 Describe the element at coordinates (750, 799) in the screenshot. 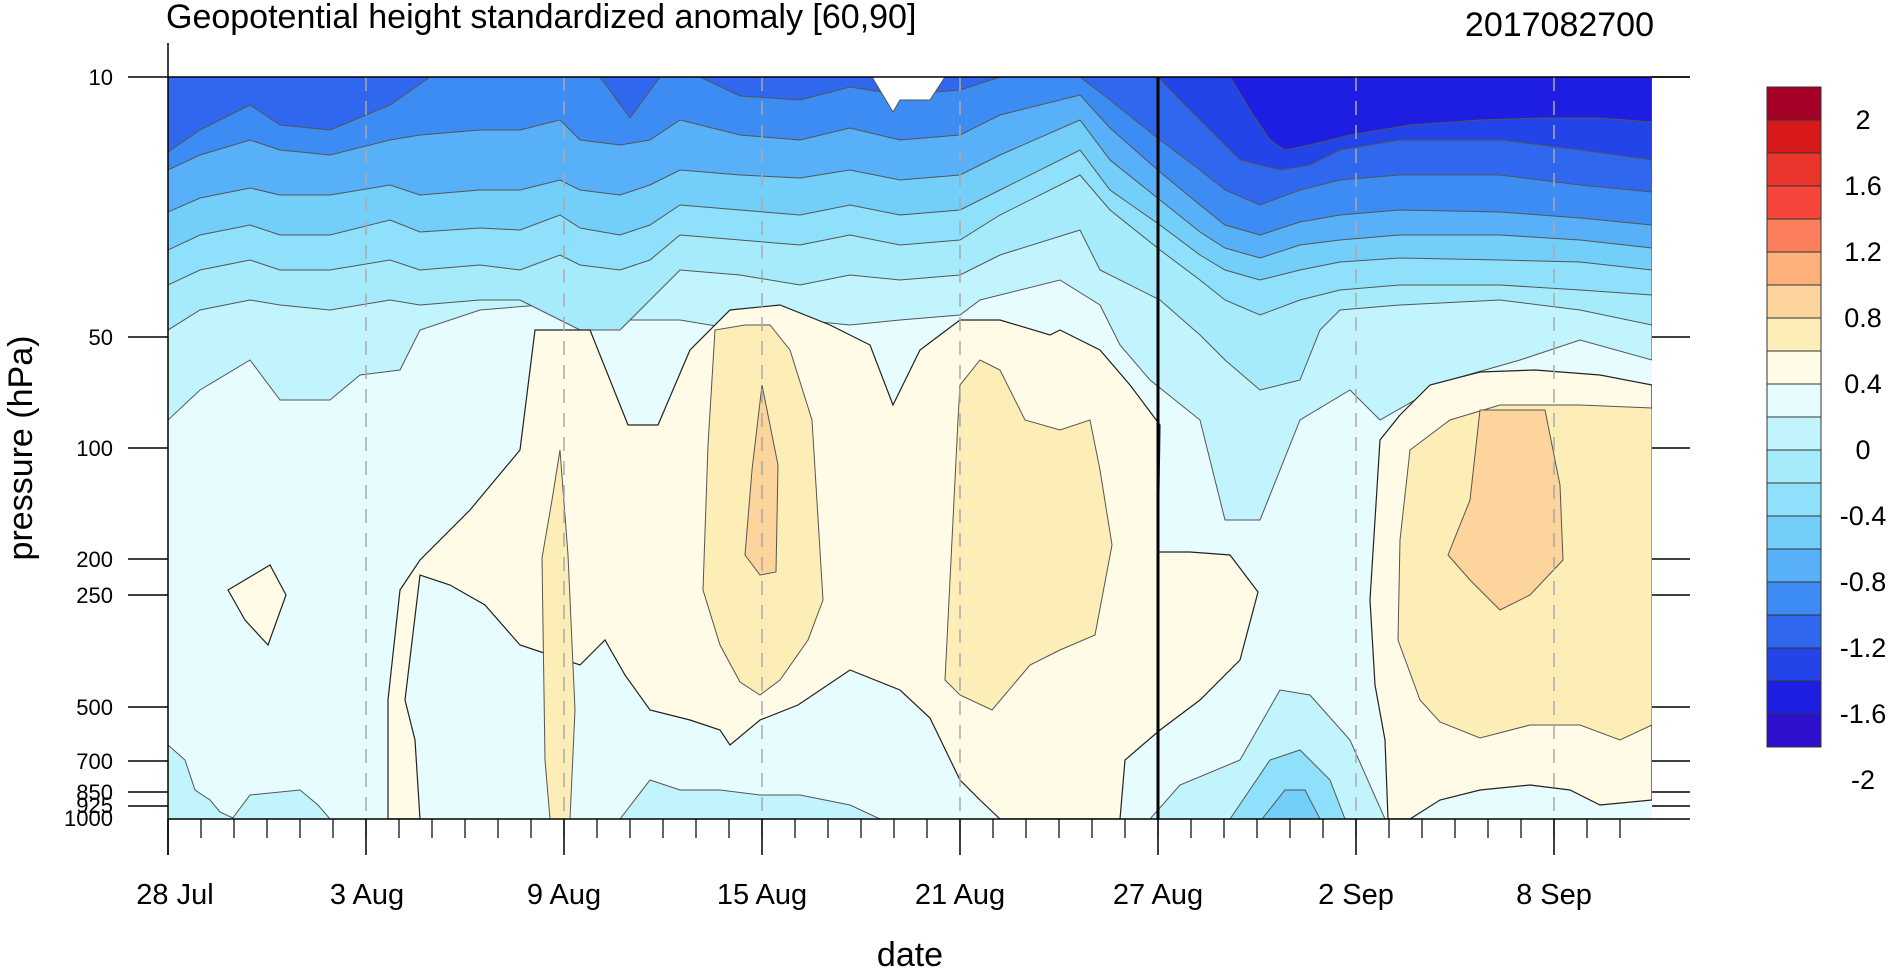

I see `neg-pocket-mid` at that location.